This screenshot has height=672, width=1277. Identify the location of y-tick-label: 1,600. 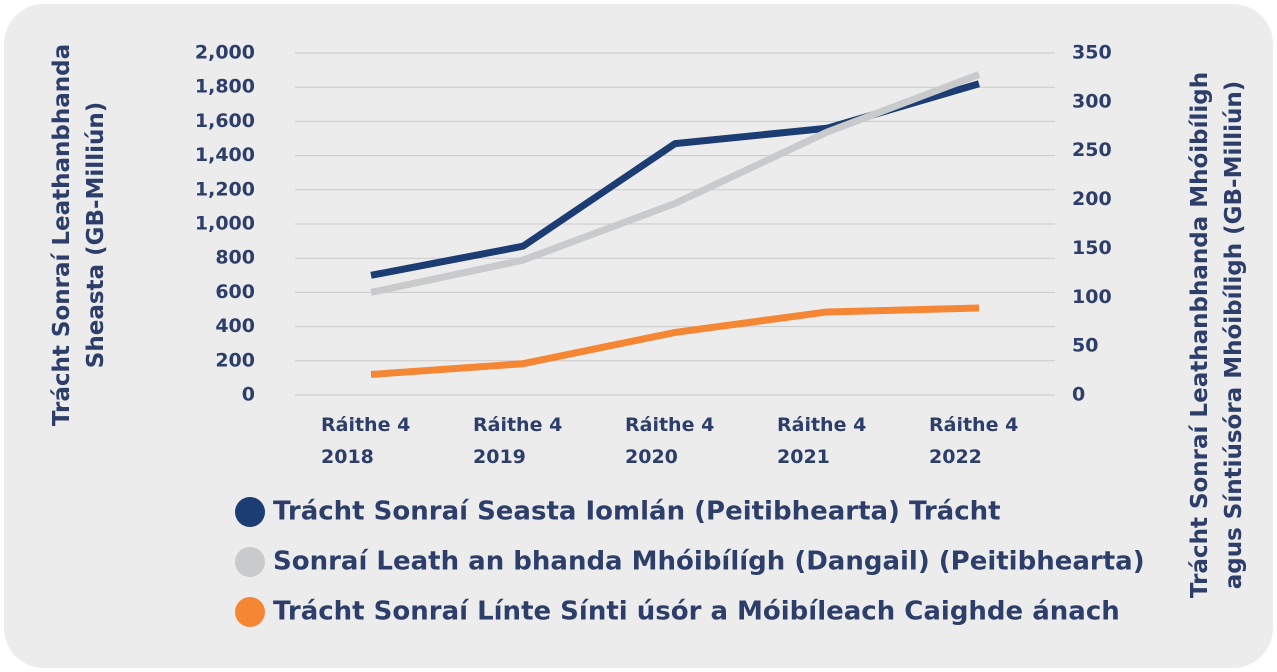
(225, 121).